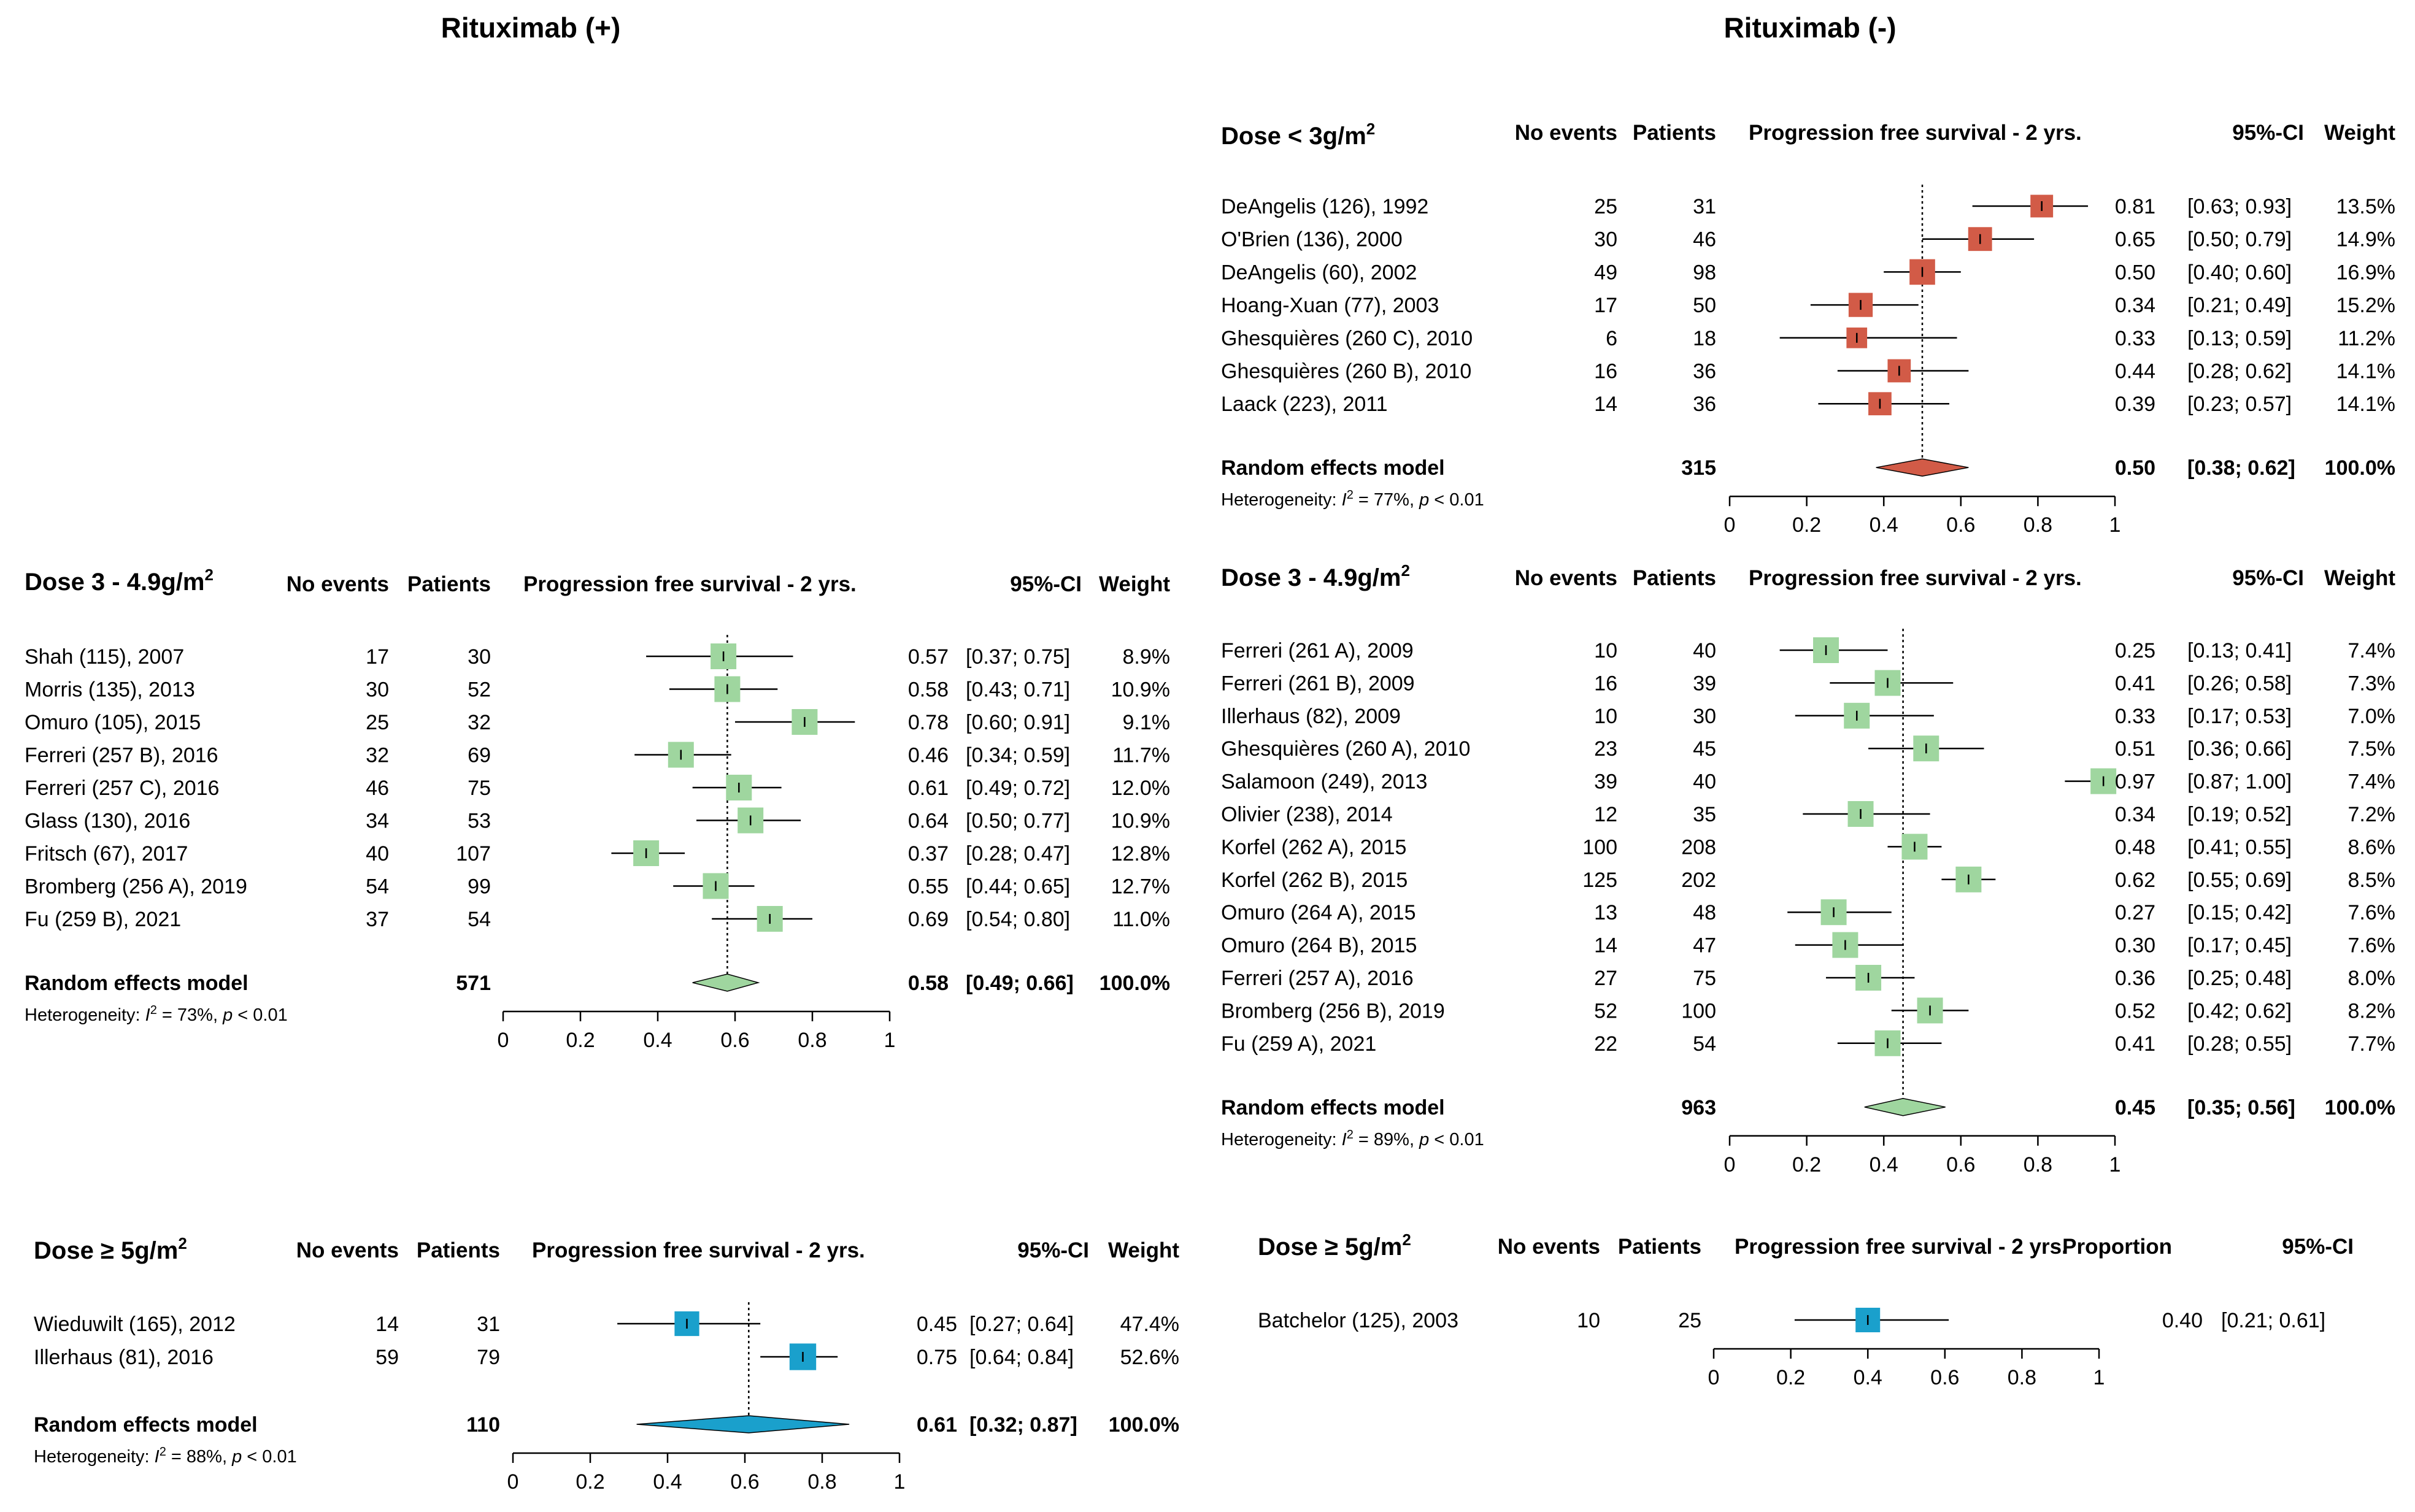 Image resolution: width=2415 pixels, height=1512 pixels. What do you see at coordinates (1704, 404) in the screenshot?
I see `study-patients: 36` at bounding box center [1704, 404].